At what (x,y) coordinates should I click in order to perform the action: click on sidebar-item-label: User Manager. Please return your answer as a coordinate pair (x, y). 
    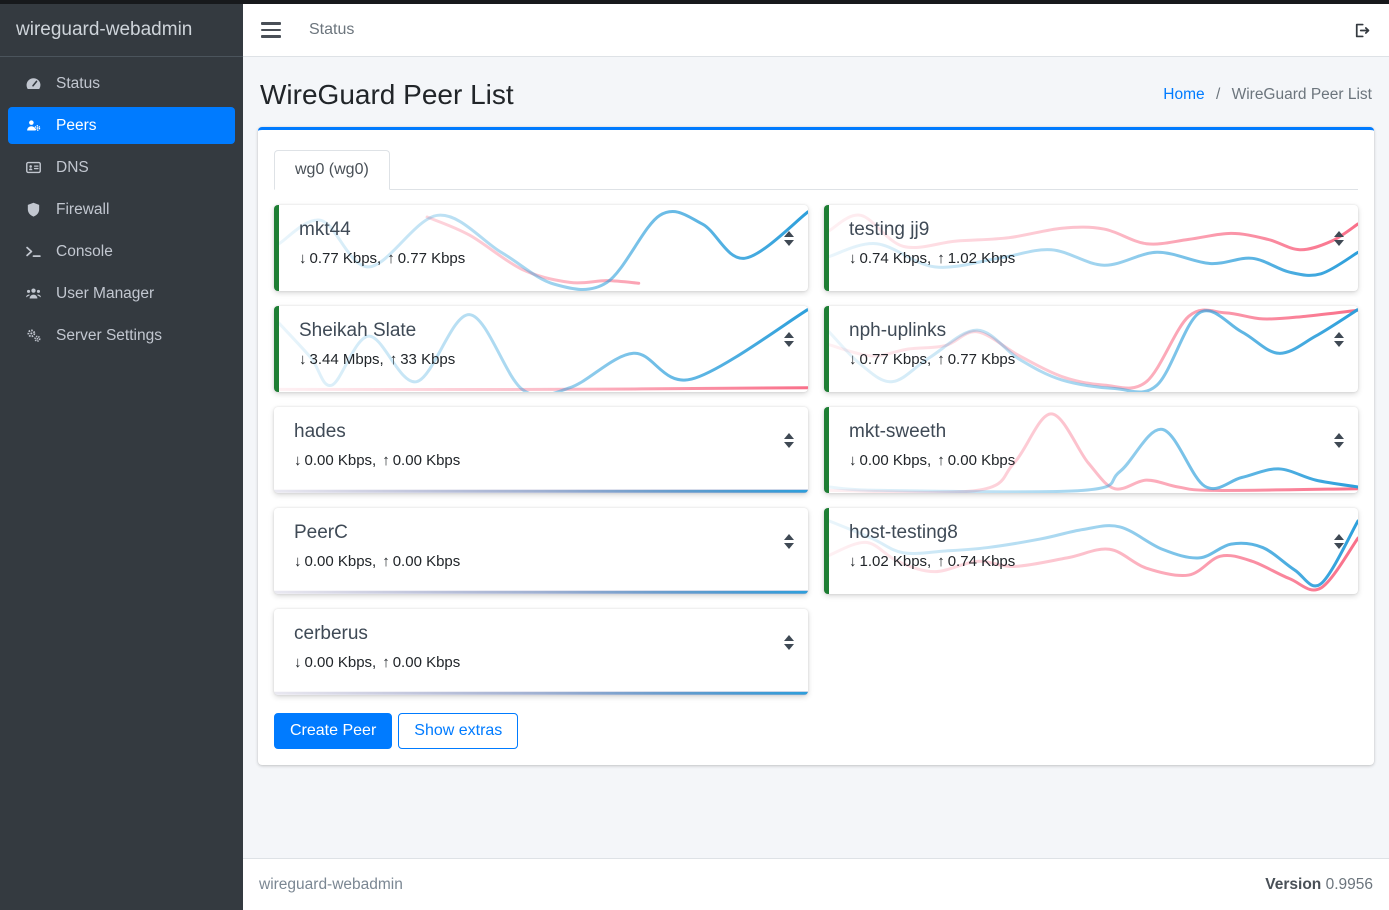
    Looking at the image, I should click on (105, 293).